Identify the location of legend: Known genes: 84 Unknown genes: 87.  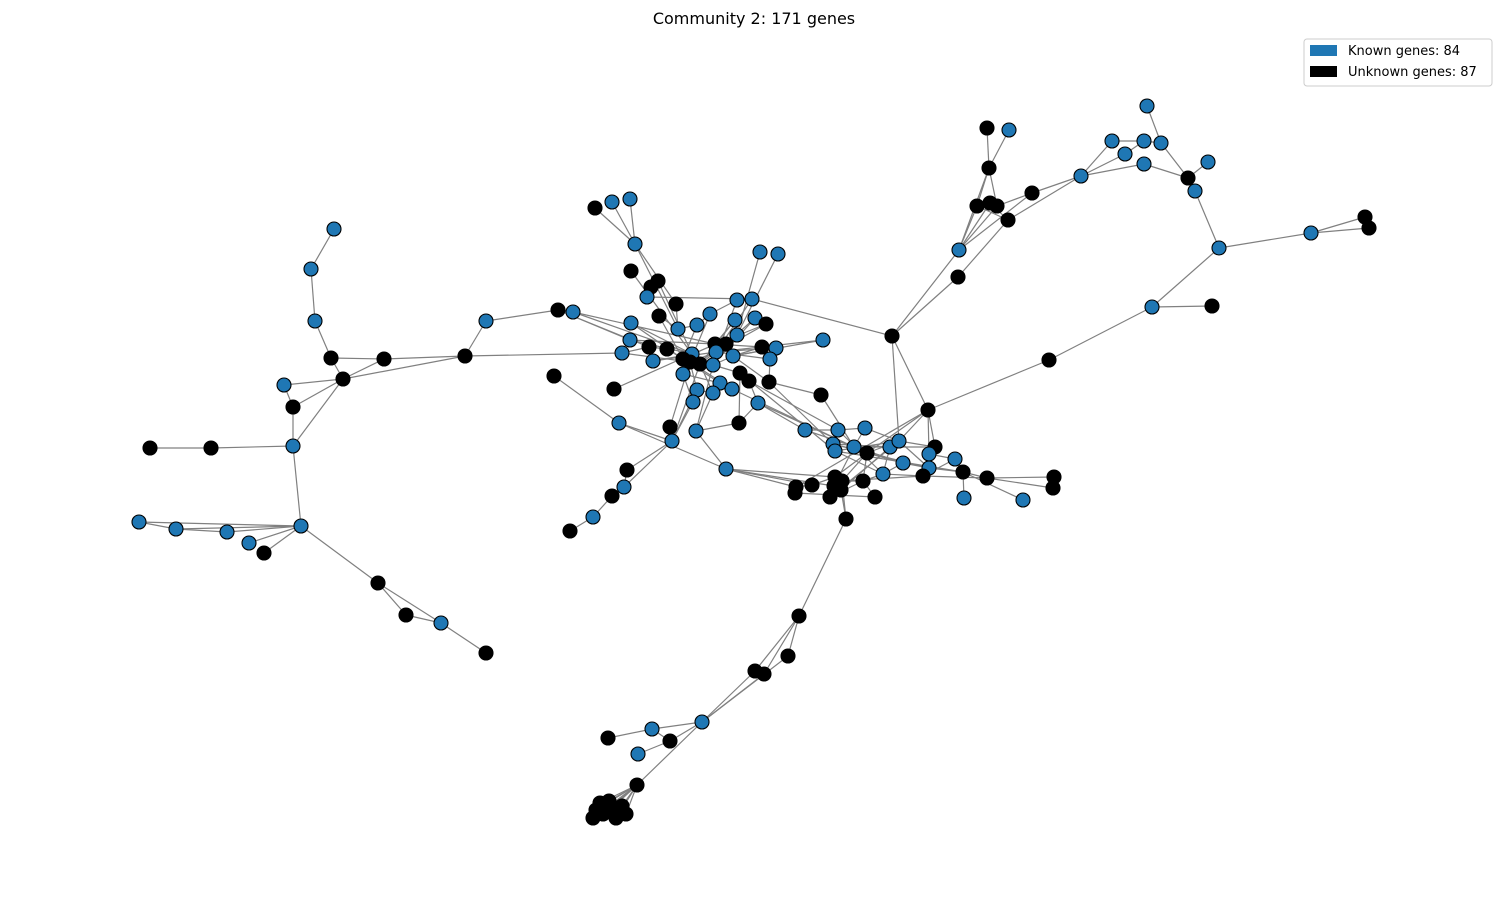
(1398, 62).